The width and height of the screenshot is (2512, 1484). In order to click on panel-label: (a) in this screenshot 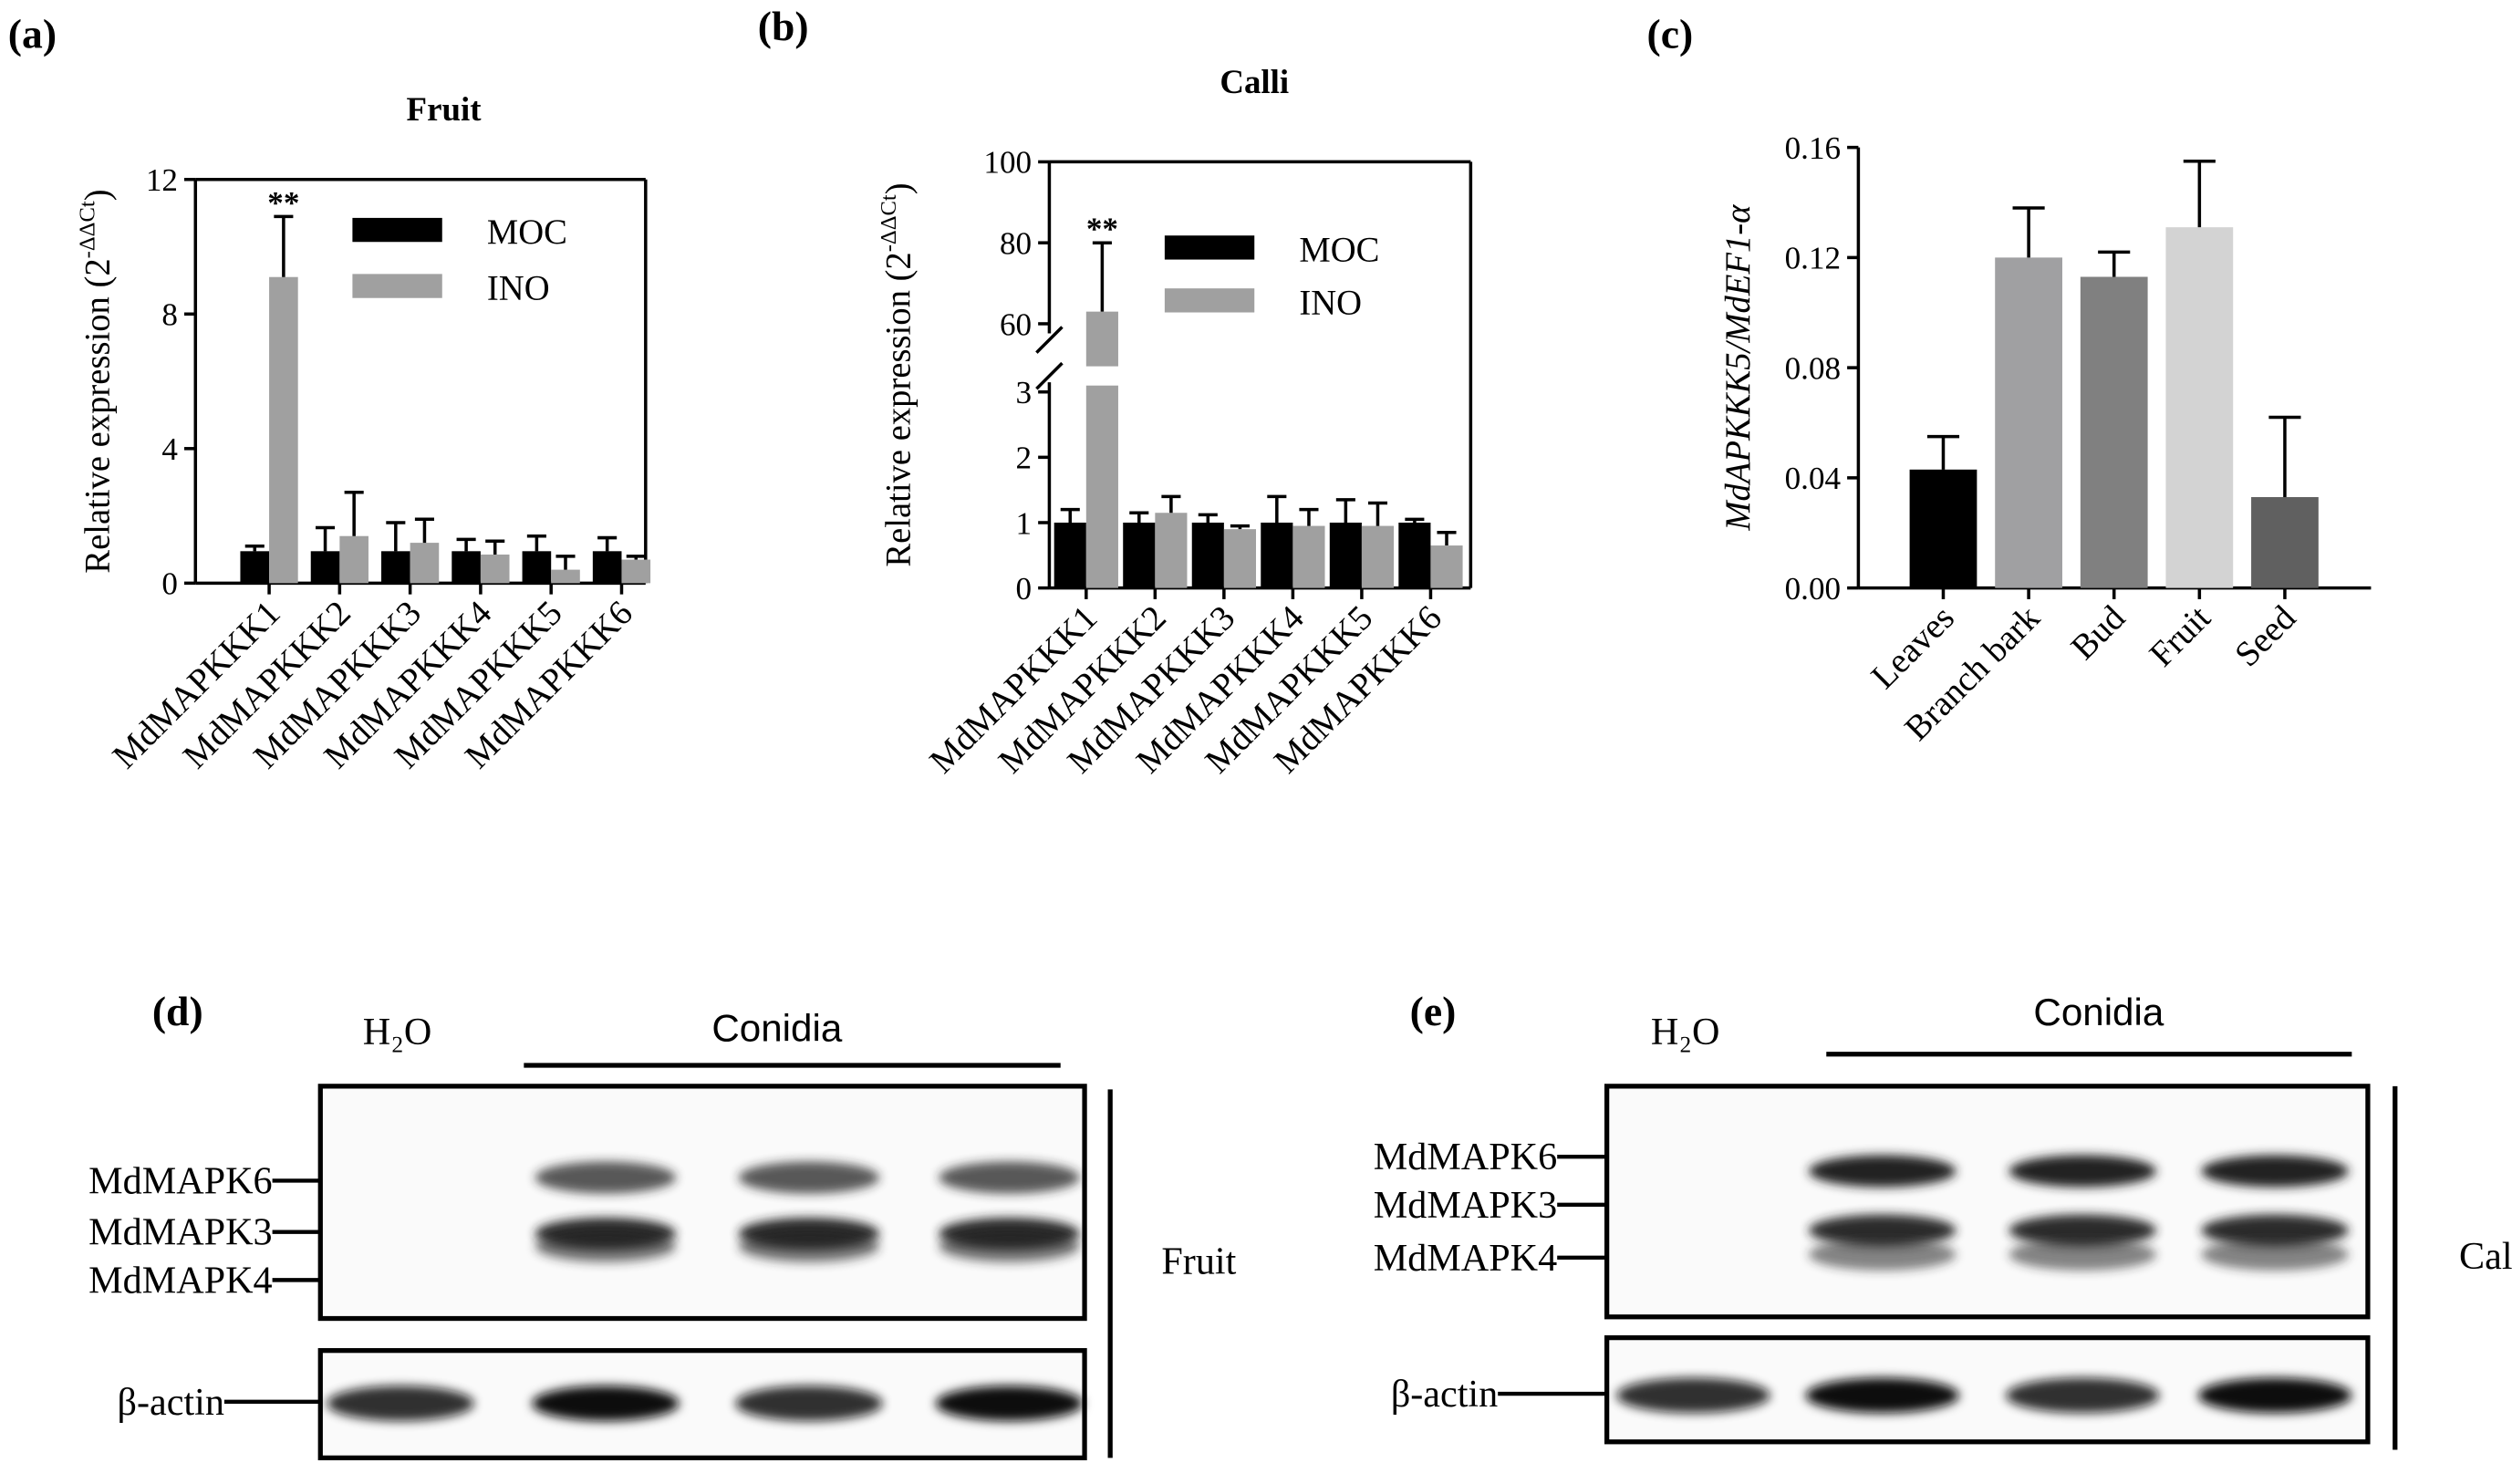, I will do `click(32, 34)`.